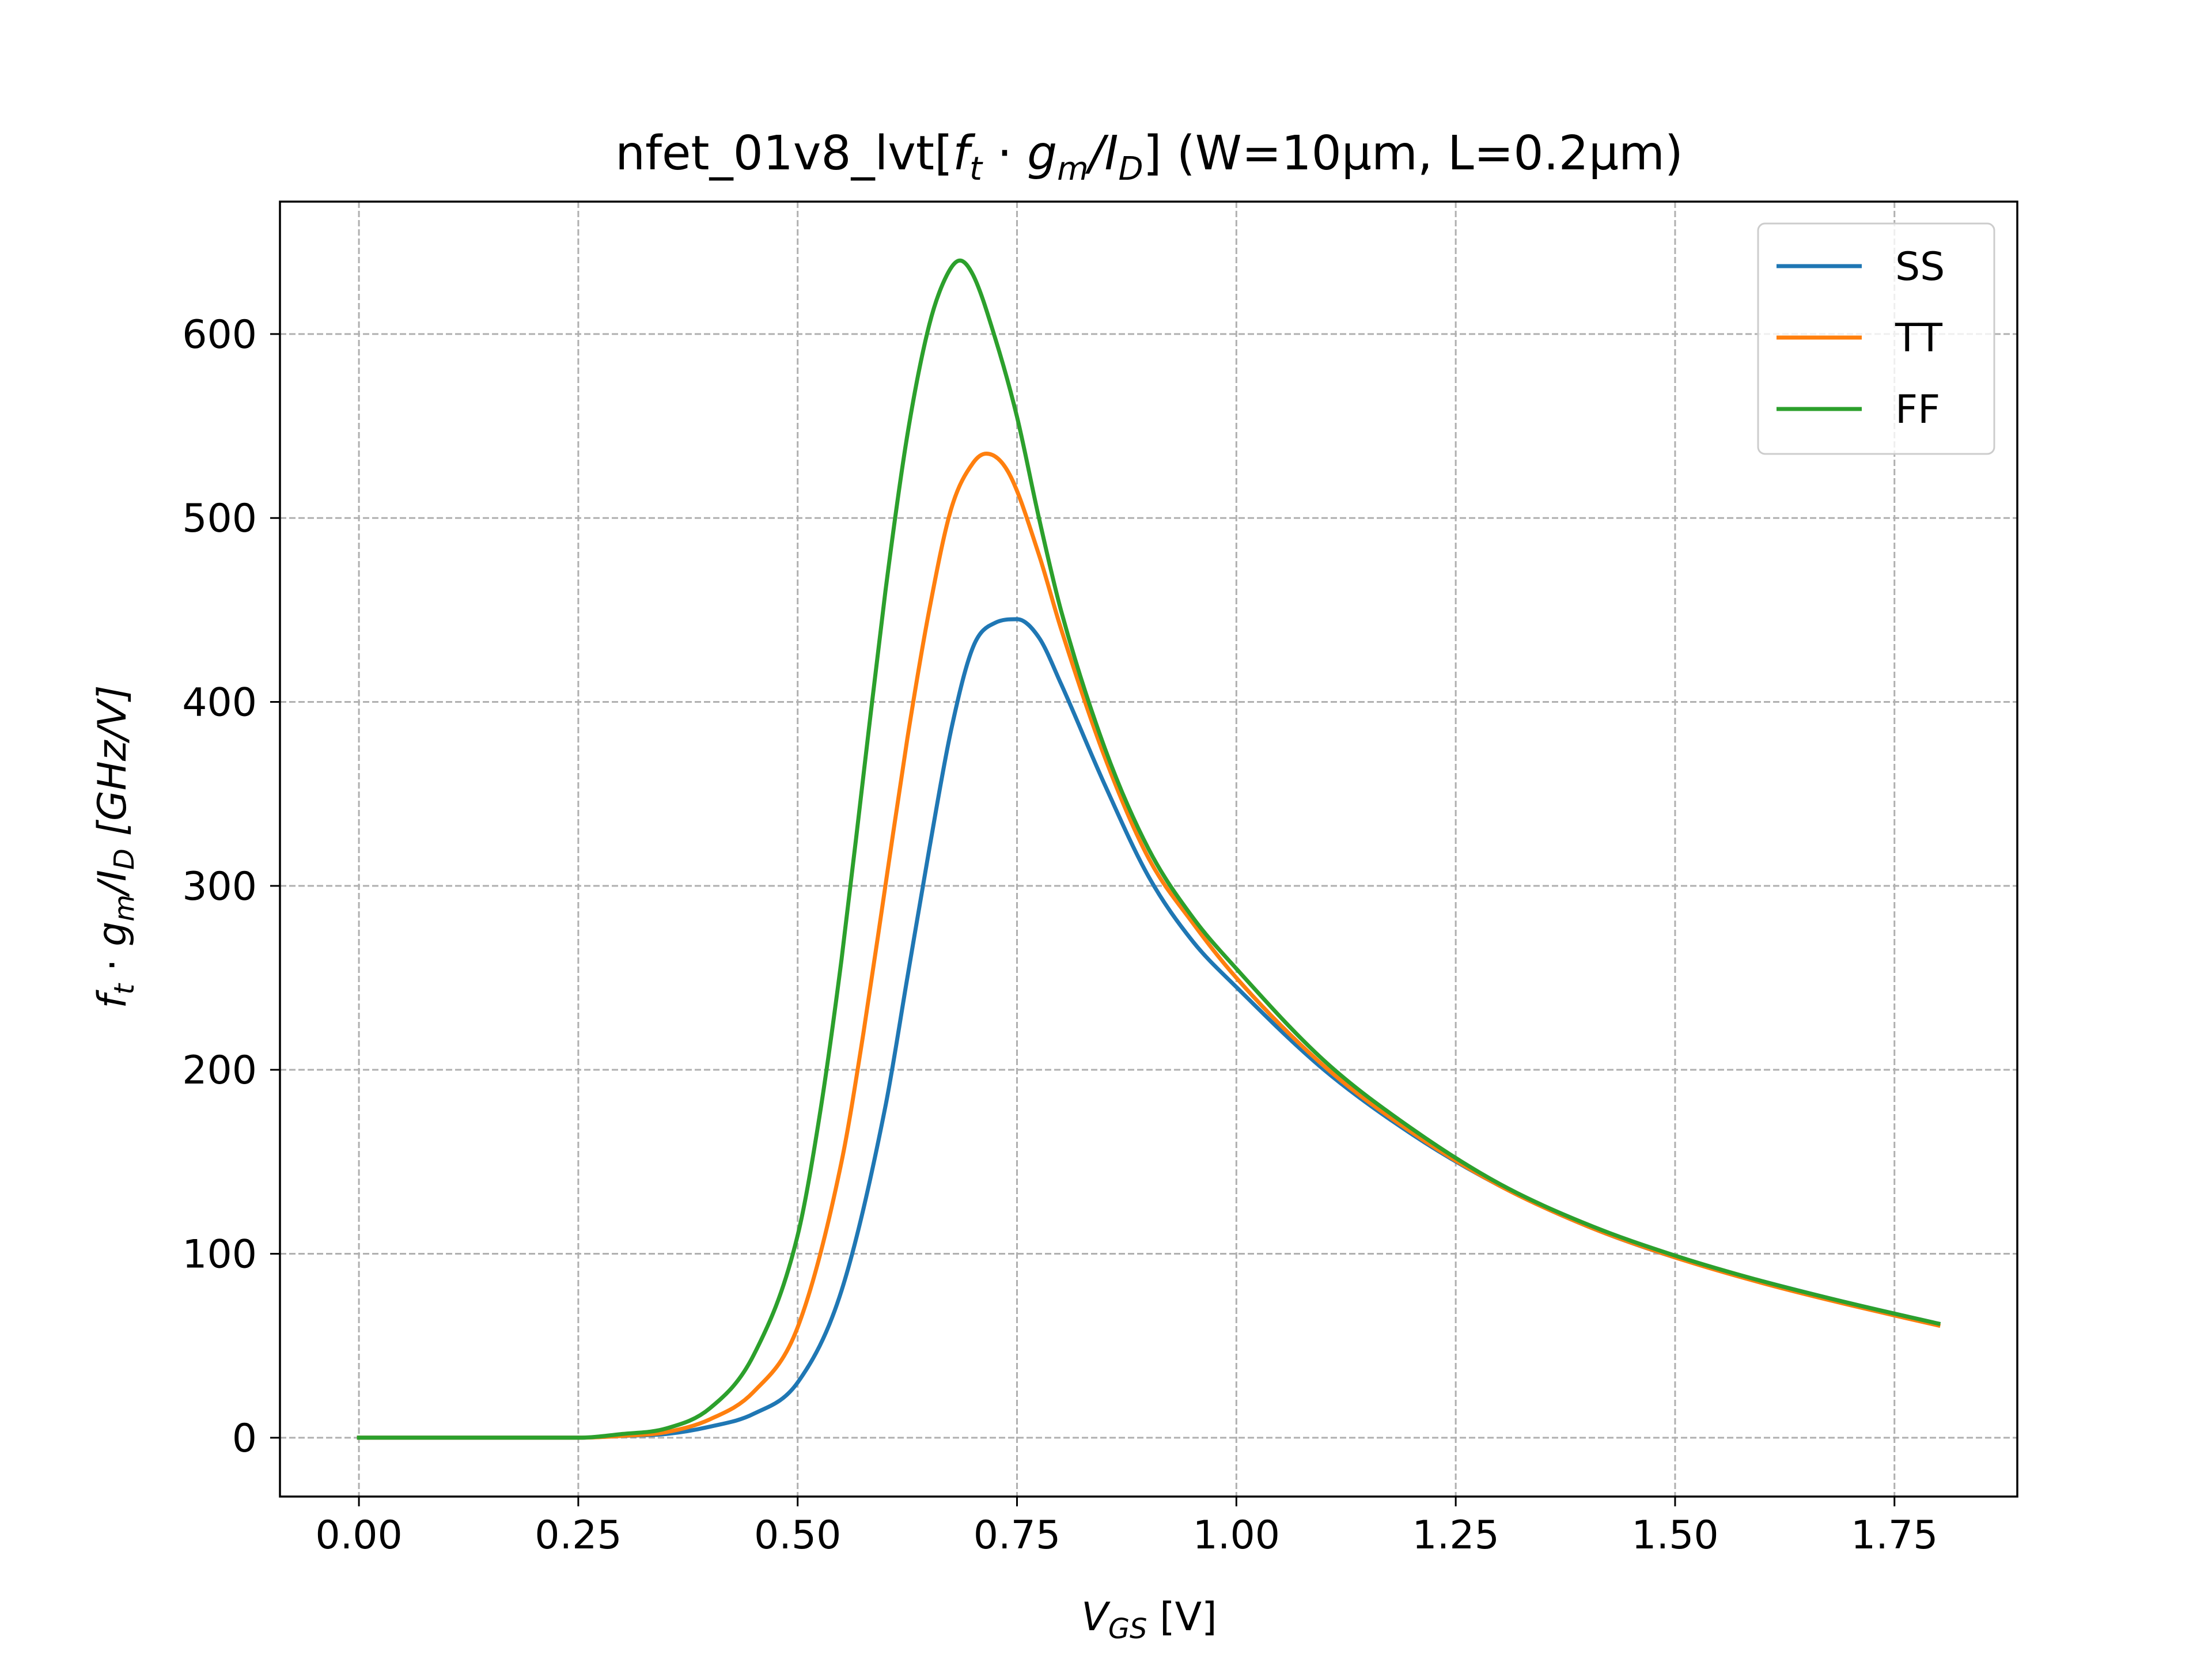  What do you see at coordinates (1674, 1535) in the screenshot?
I see `x-tick-label: 1.50` at bounding box center [1674, 1535].